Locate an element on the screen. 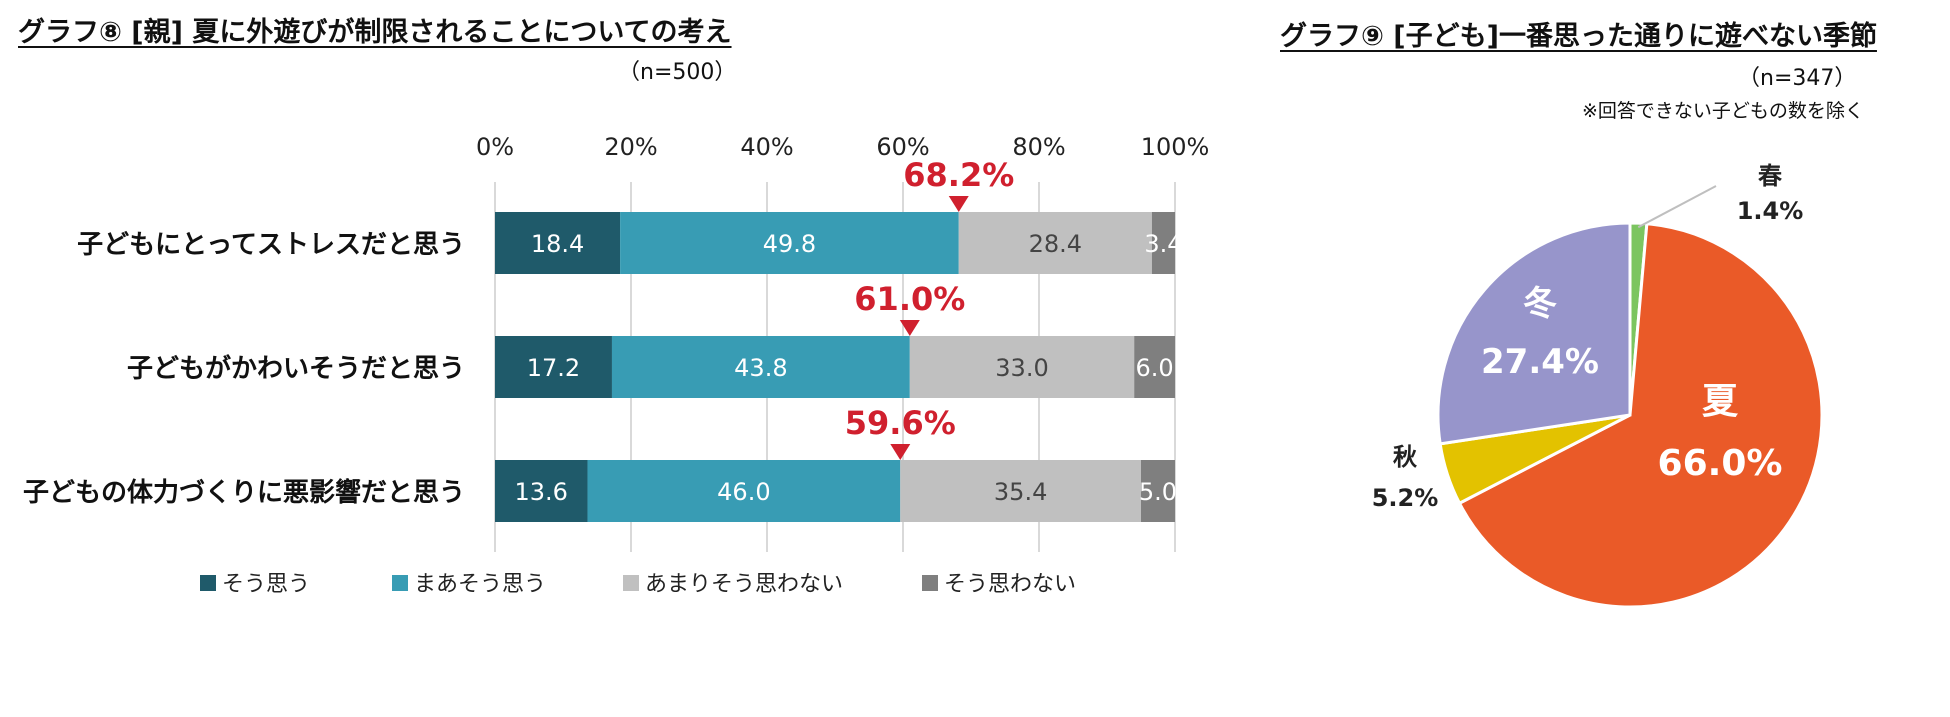  leader-line is located at coordinates (1677, 207).